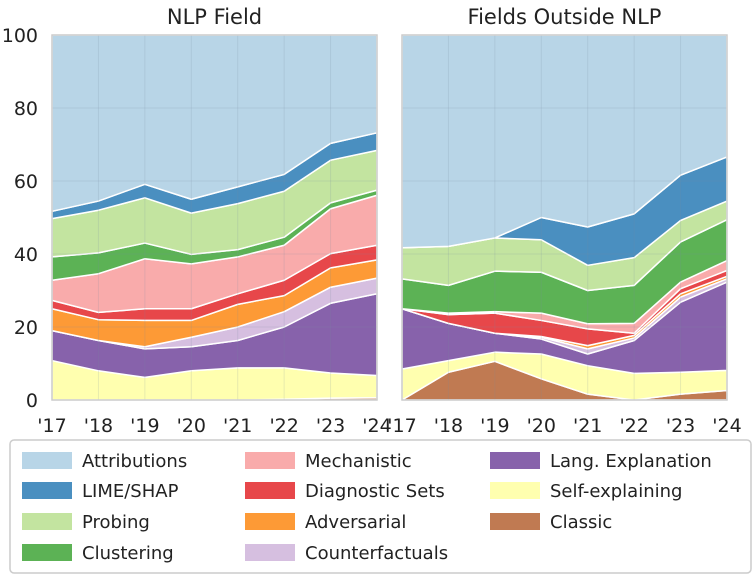 The width and height of the screenshot is (755, 578). What do you see at coordinates (616, 491) in the screenshot?
I see `legend-label: Self-explaining` at bounding box center [616, 491].